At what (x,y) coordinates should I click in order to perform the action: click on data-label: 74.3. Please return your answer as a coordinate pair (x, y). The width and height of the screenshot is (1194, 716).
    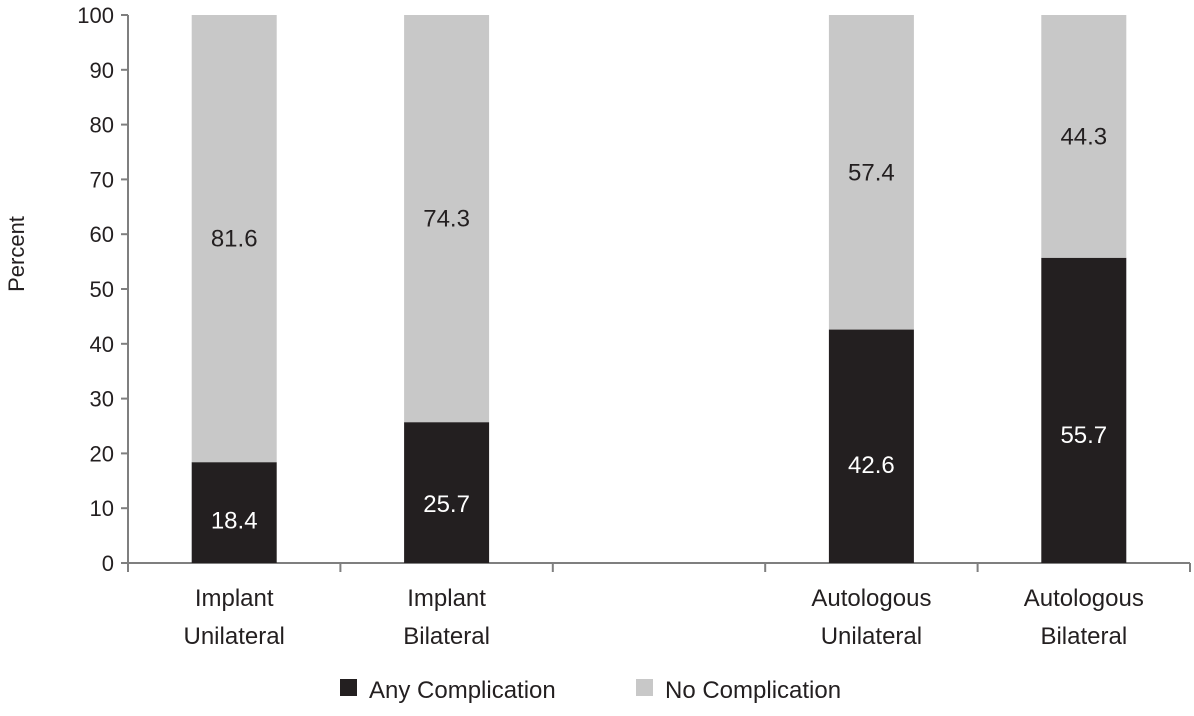
    Looking at the image, I should click on (446, 219).